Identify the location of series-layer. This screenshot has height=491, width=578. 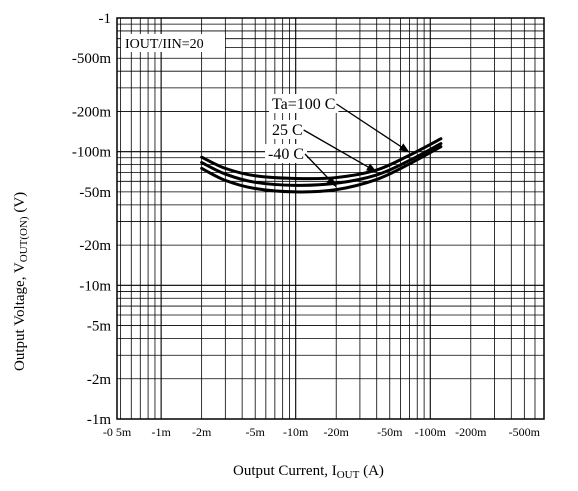
(321, 165).